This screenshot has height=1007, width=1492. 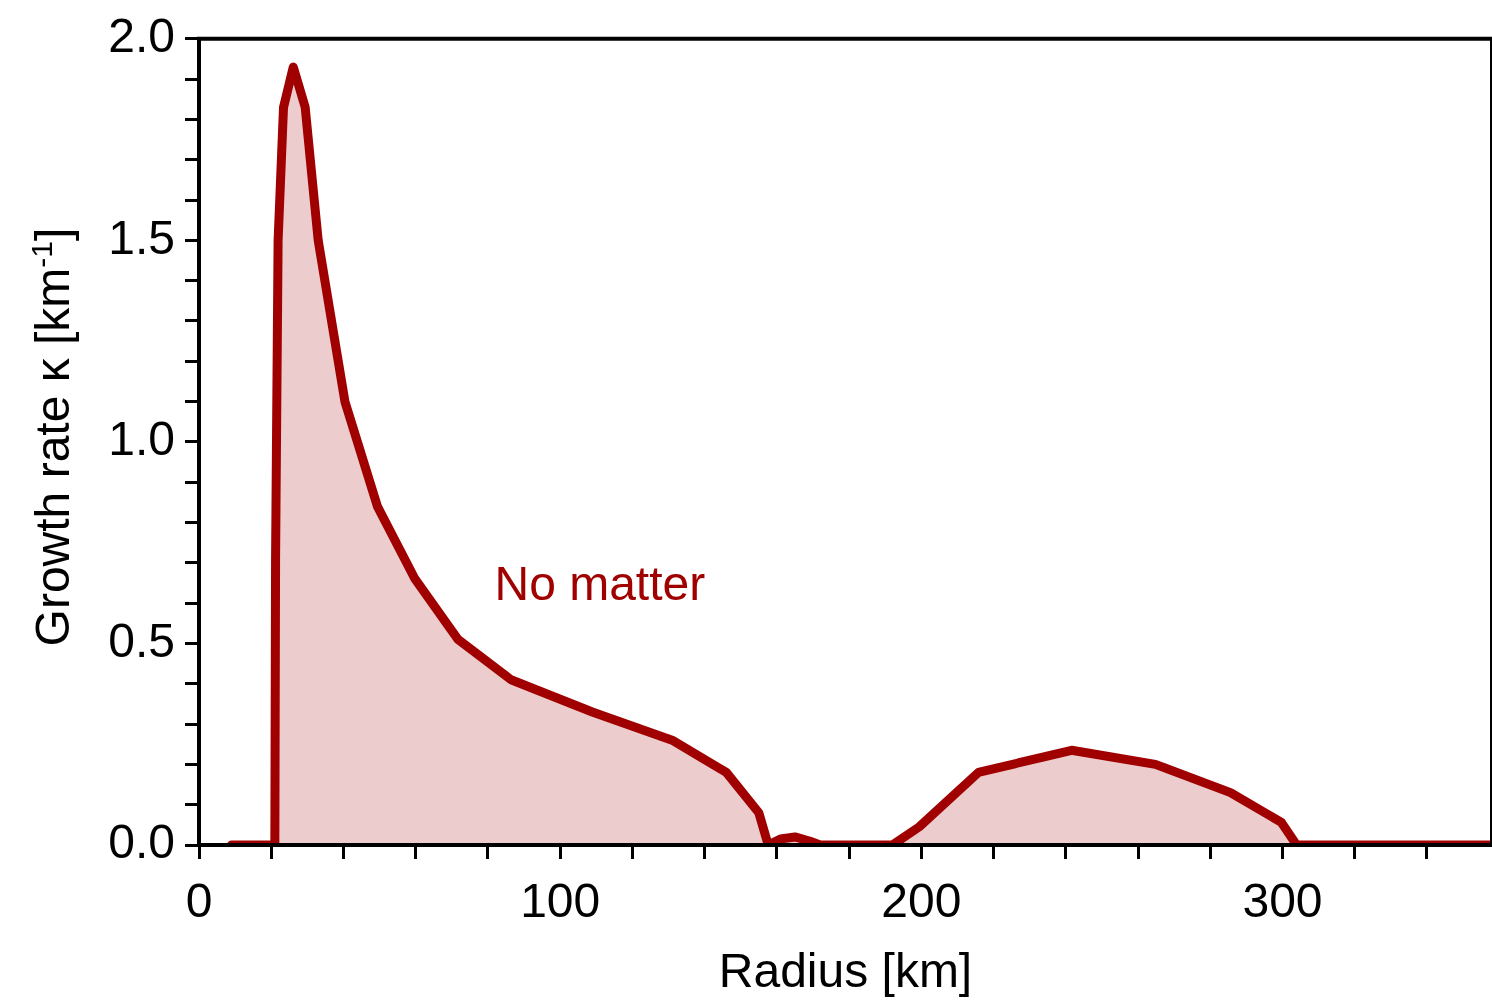 What do you see at coordinates (141, 237) in the screenshot?
I see `y-tick-label: 1.5` at bounding box center [141, 237].